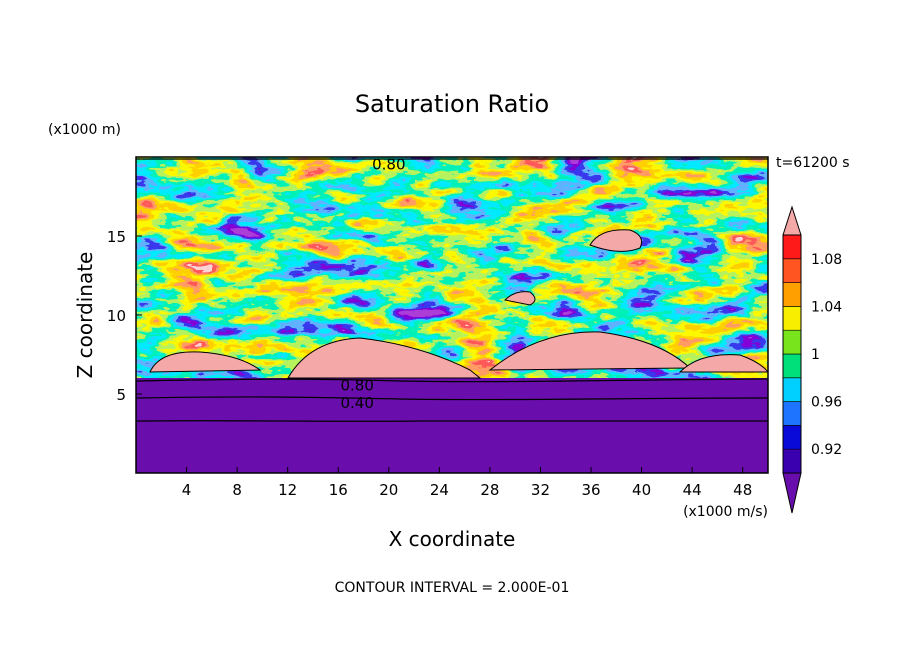  Describe the element at coordinates (116, 316) in the screenshot. I see `y-tick-label: 10` at that location.